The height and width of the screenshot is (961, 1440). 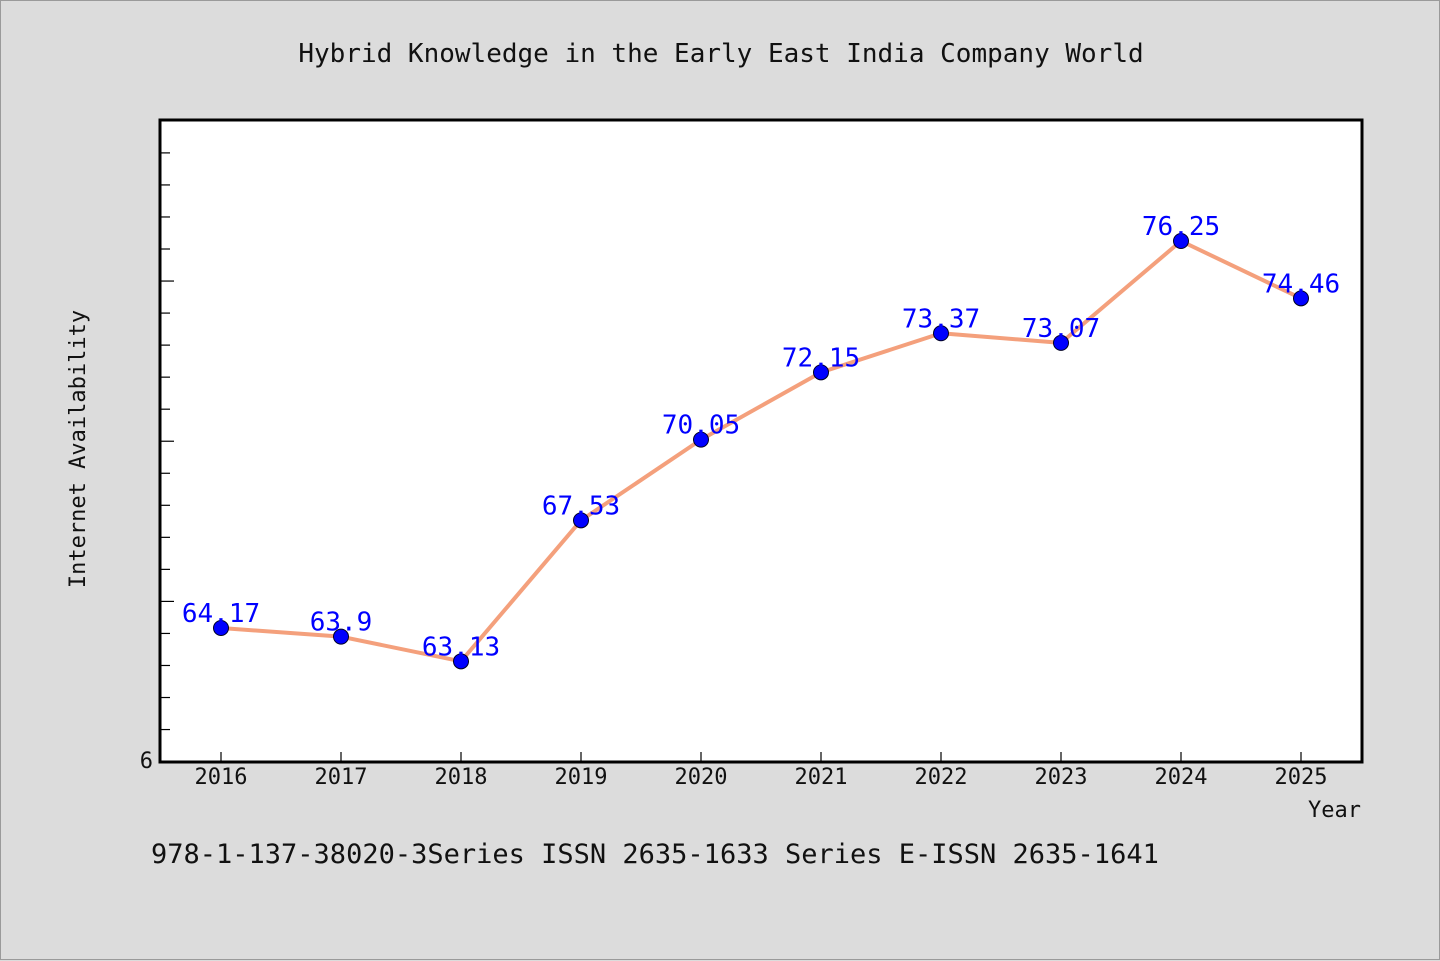 I want to click on x-tick-label: 2017, so click(x=341, y=777).